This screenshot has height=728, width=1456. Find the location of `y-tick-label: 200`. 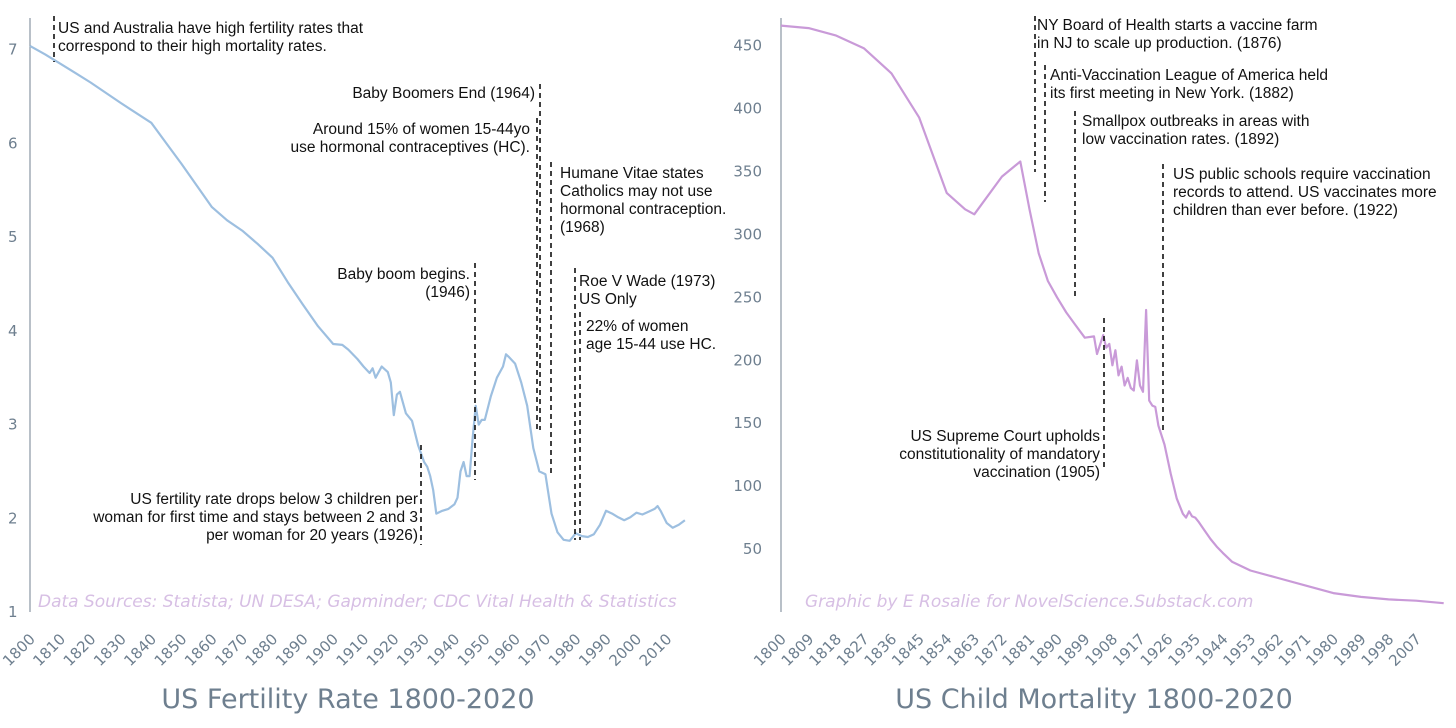

y-tick-label: 200 is located at coordinates (747, 360).